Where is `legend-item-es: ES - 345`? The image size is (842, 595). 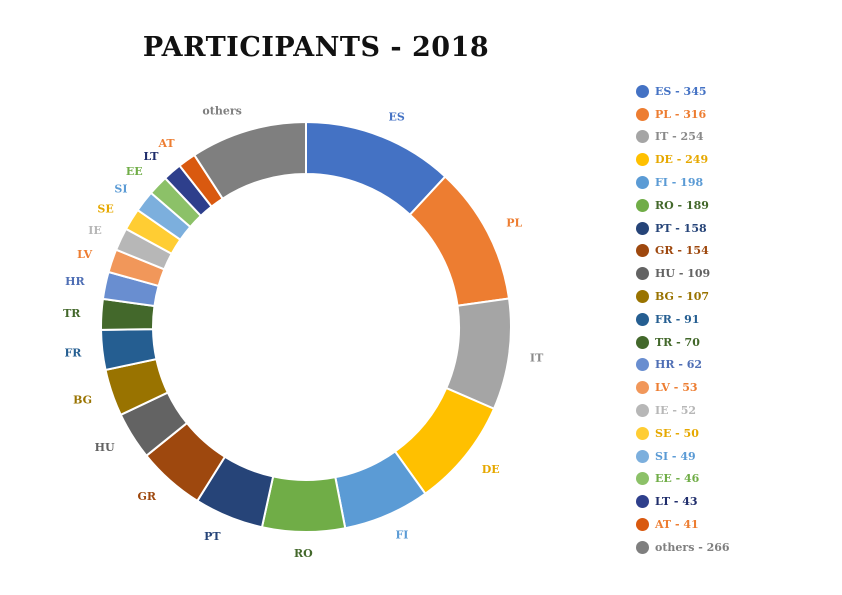
legend-item-es: ES - 345 is located at coordinates (683, 91).